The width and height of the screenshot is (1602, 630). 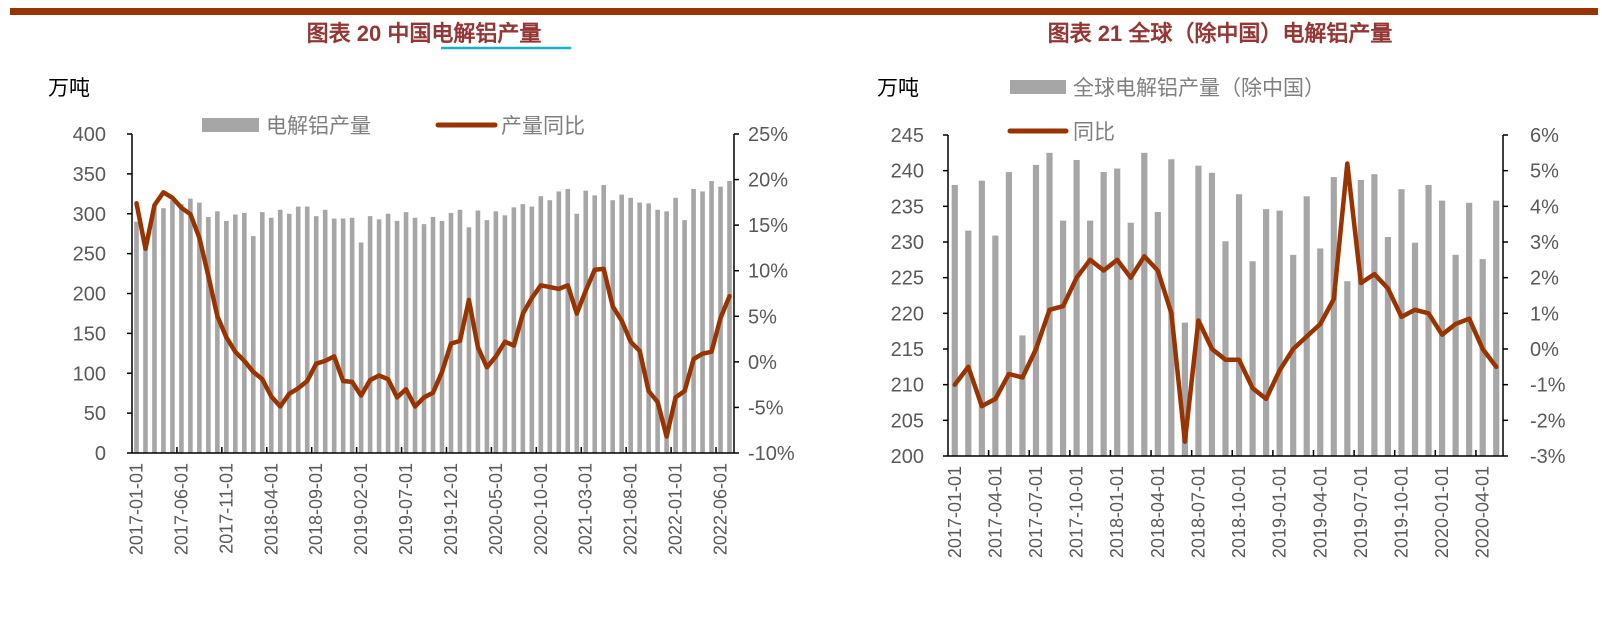 What do you see at coordinates (89, 175) in the screenshot?
I see `y-tick-label: 350` at bounding box center [89, 175].